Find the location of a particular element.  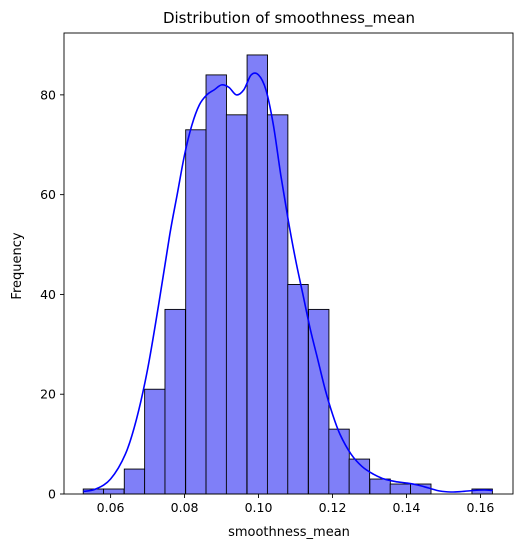

y-tick-label: 60 is located at coordinates (48, 194).